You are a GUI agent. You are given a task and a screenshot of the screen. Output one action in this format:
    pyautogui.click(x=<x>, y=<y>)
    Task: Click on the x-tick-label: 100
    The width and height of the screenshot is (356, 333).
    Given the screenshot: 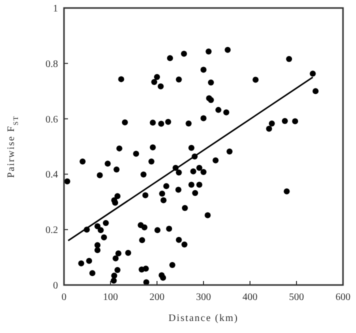 What is the action you would take?
    pyautogui.click(x=110, y=297)
    